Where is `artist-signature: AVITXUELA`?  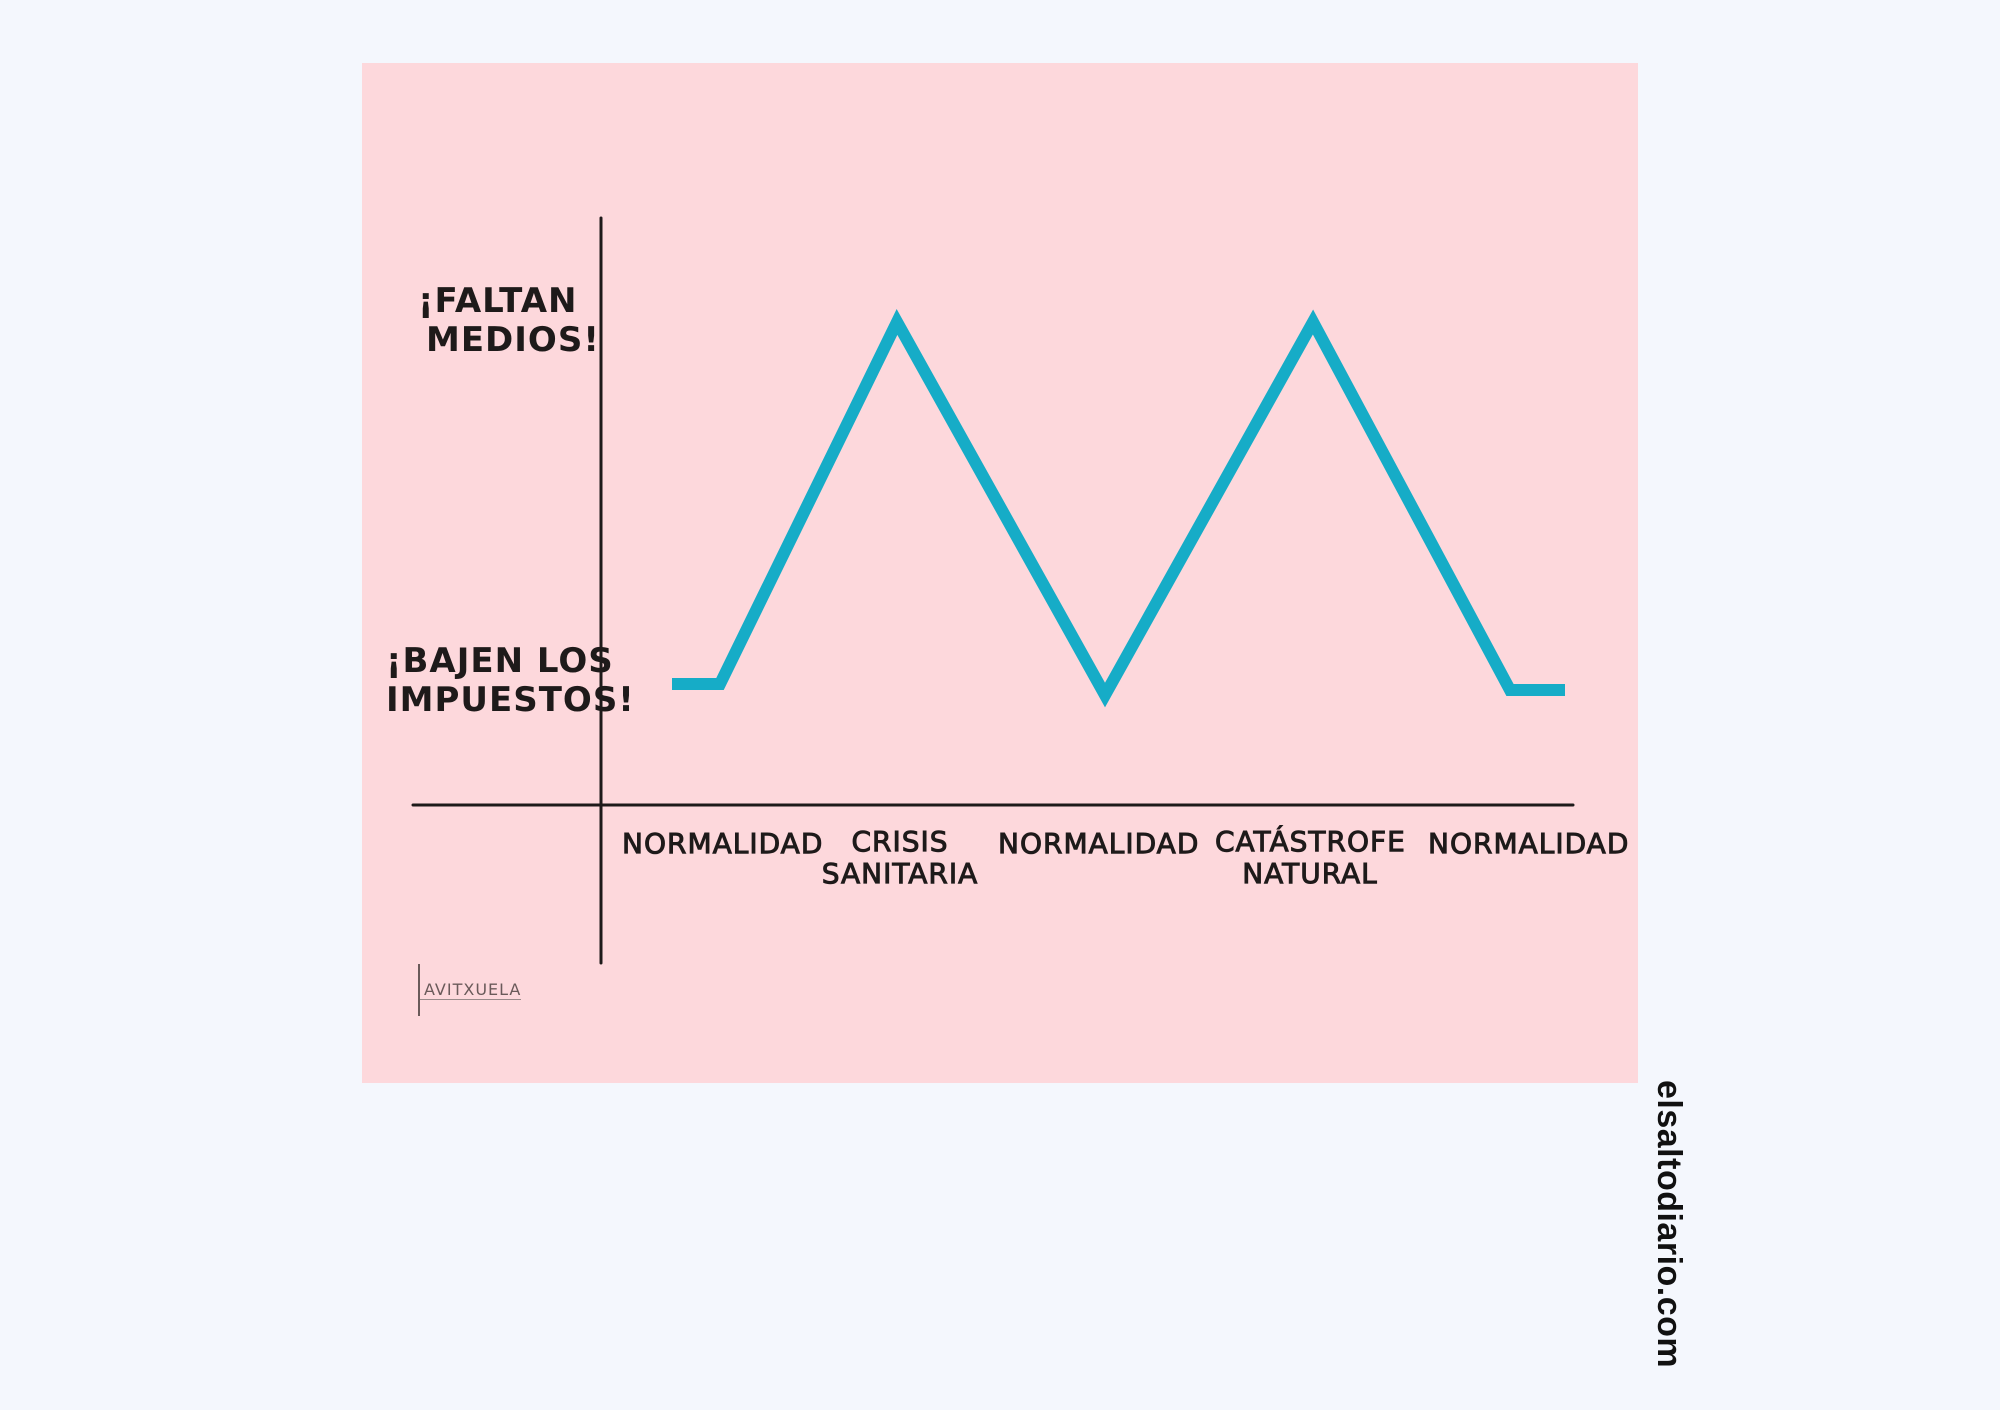
artist-signature: AVITXUELA is located at coordinates (470, 990).